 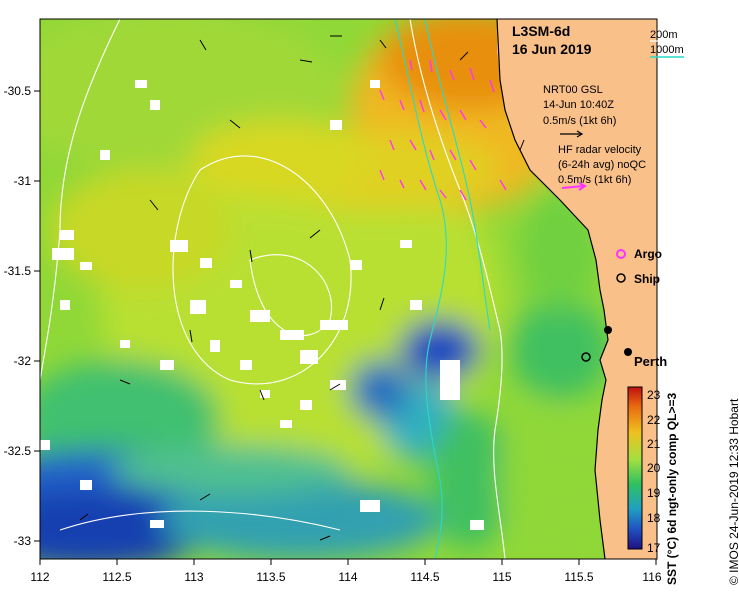 What do you see at coordinates (650, 361) in the screenshot?
I see `city-label-perth: Perth` at bounding box center [650, 361].